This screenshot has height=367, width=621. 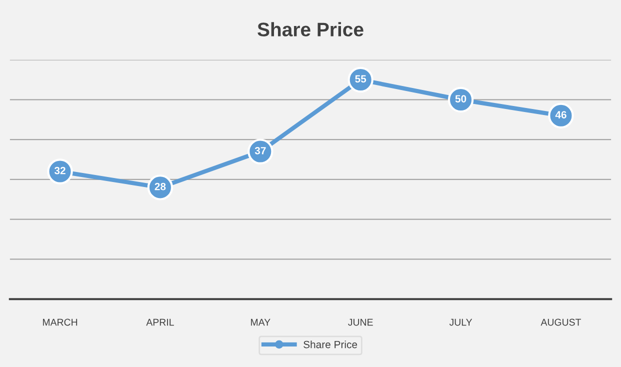 I want to click on x-tick-label: MAY, so click(x=260, y=322).